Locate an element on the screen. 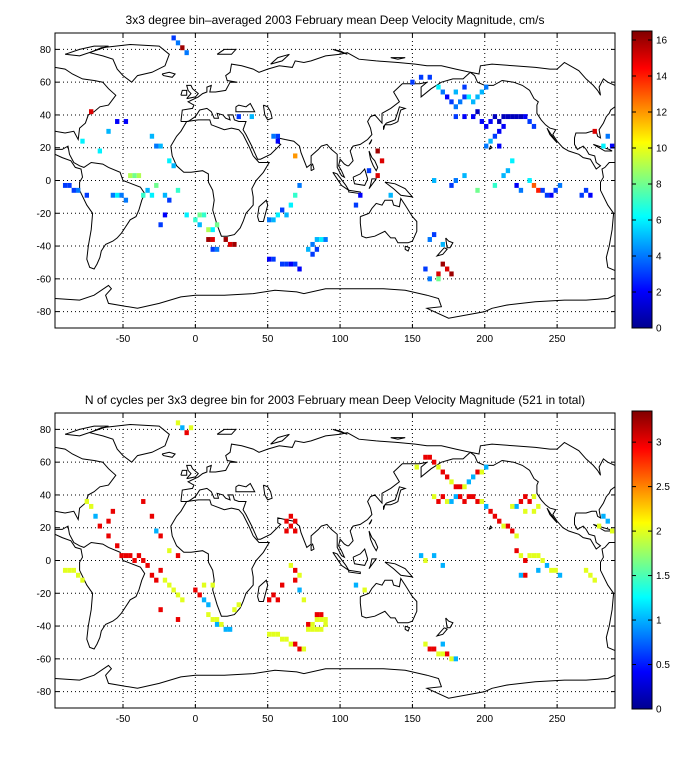  colorbar-tick-label: 10 is located at coordinates (662, 149).